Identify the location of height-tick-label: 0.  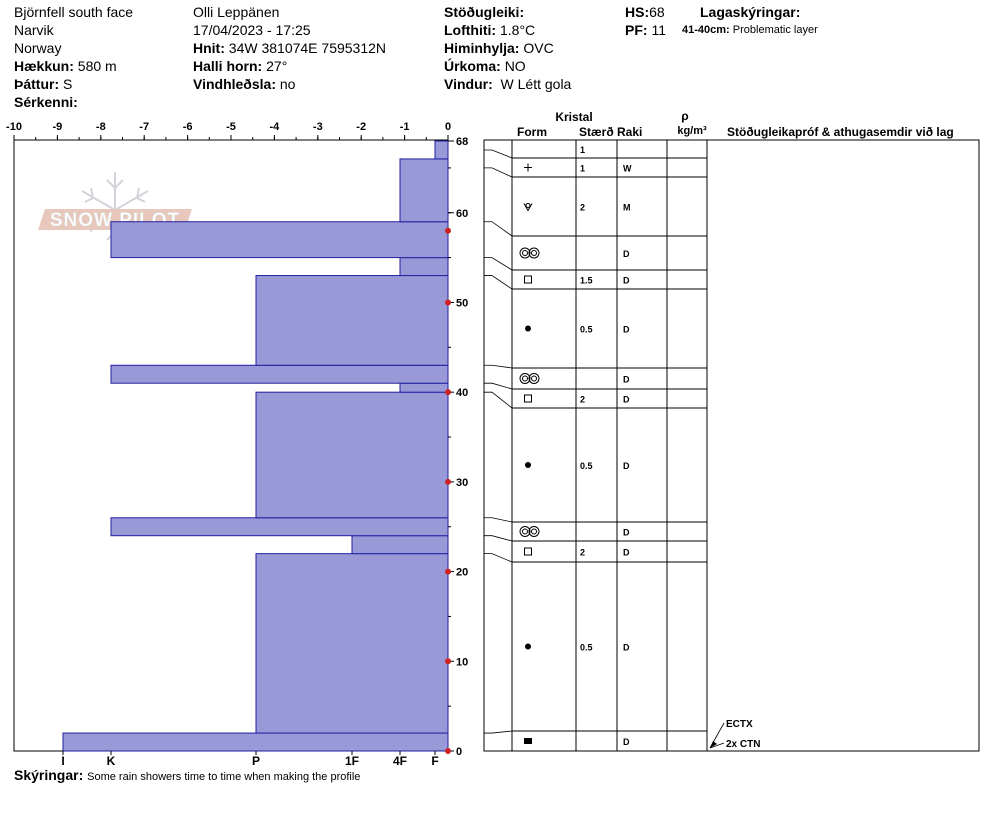
(459, 752).